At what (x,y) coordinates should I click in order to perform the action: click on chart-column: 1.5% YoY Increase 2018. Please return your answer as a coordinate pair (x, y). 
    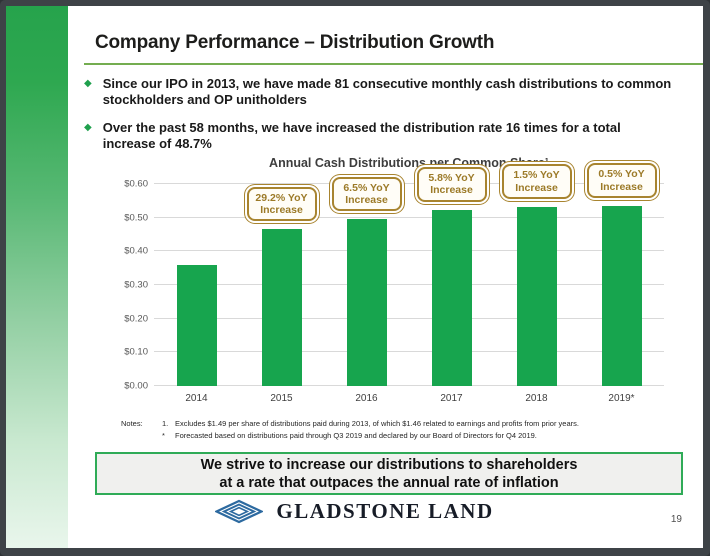
    Looking at the image, I should click on (536, 284).